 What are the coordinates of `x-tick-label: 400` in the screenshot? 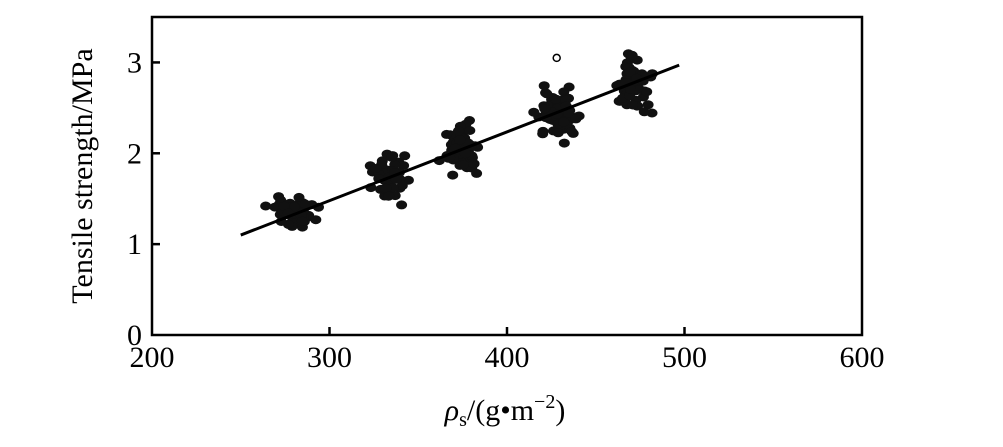 It's located at (507, 357).